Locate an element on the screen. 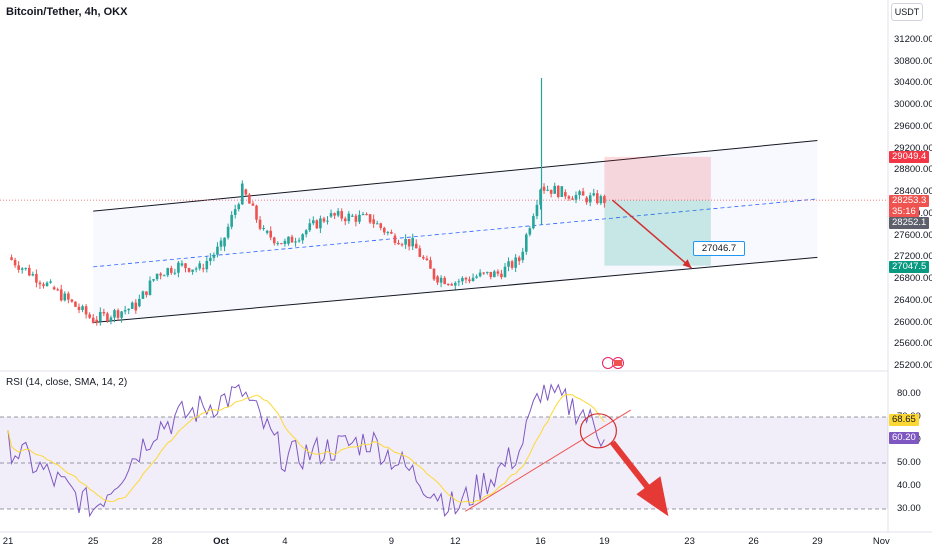 Image resolution: width=932 pixels, height=550 pixels. rsi-down-arrow-shaft is located at coordinates (630, 465).